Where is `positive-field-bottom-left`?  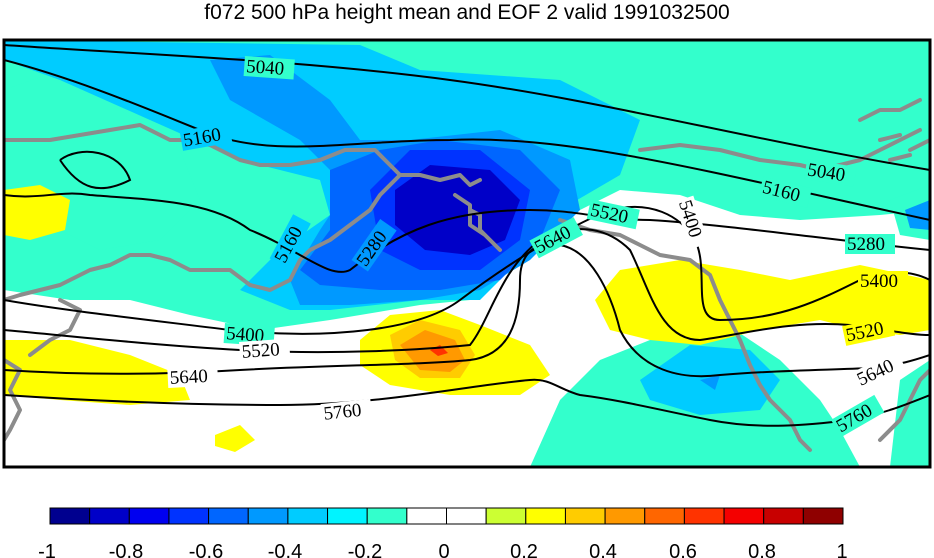 positive-field-bottom-left is located at coordinates (97, 372).